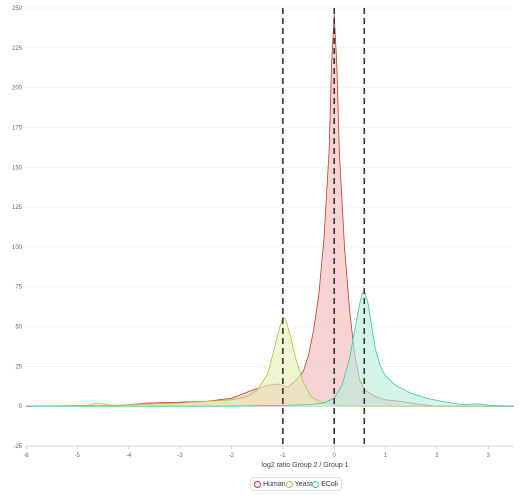 Image resolution: width=528 pixels, height=498 pixels. I want to click on x-tick-label: -3, so click(180, 456).